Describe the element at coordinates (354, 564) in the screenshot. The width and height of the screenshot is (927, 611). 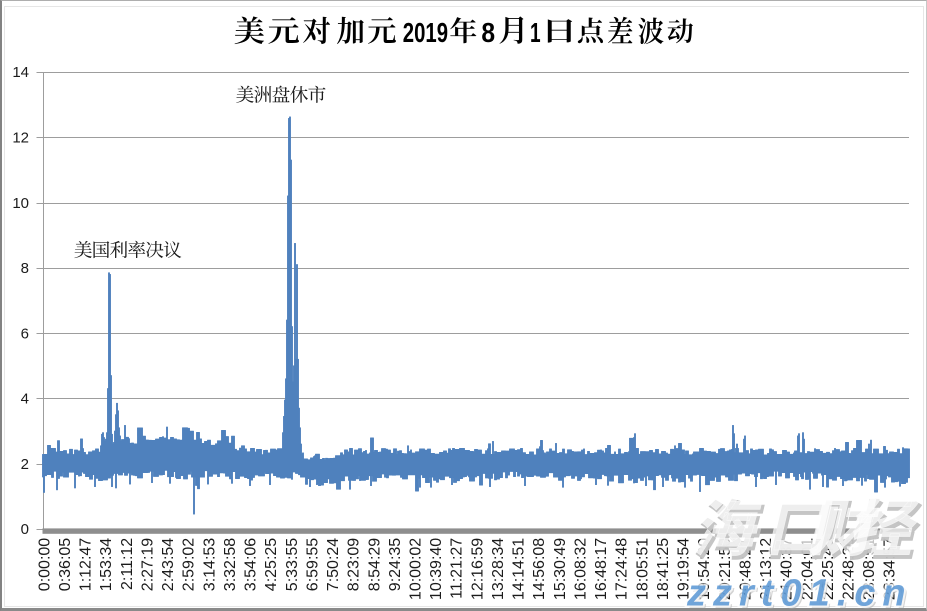
I see `svg-text: 8:23:09` at that location.